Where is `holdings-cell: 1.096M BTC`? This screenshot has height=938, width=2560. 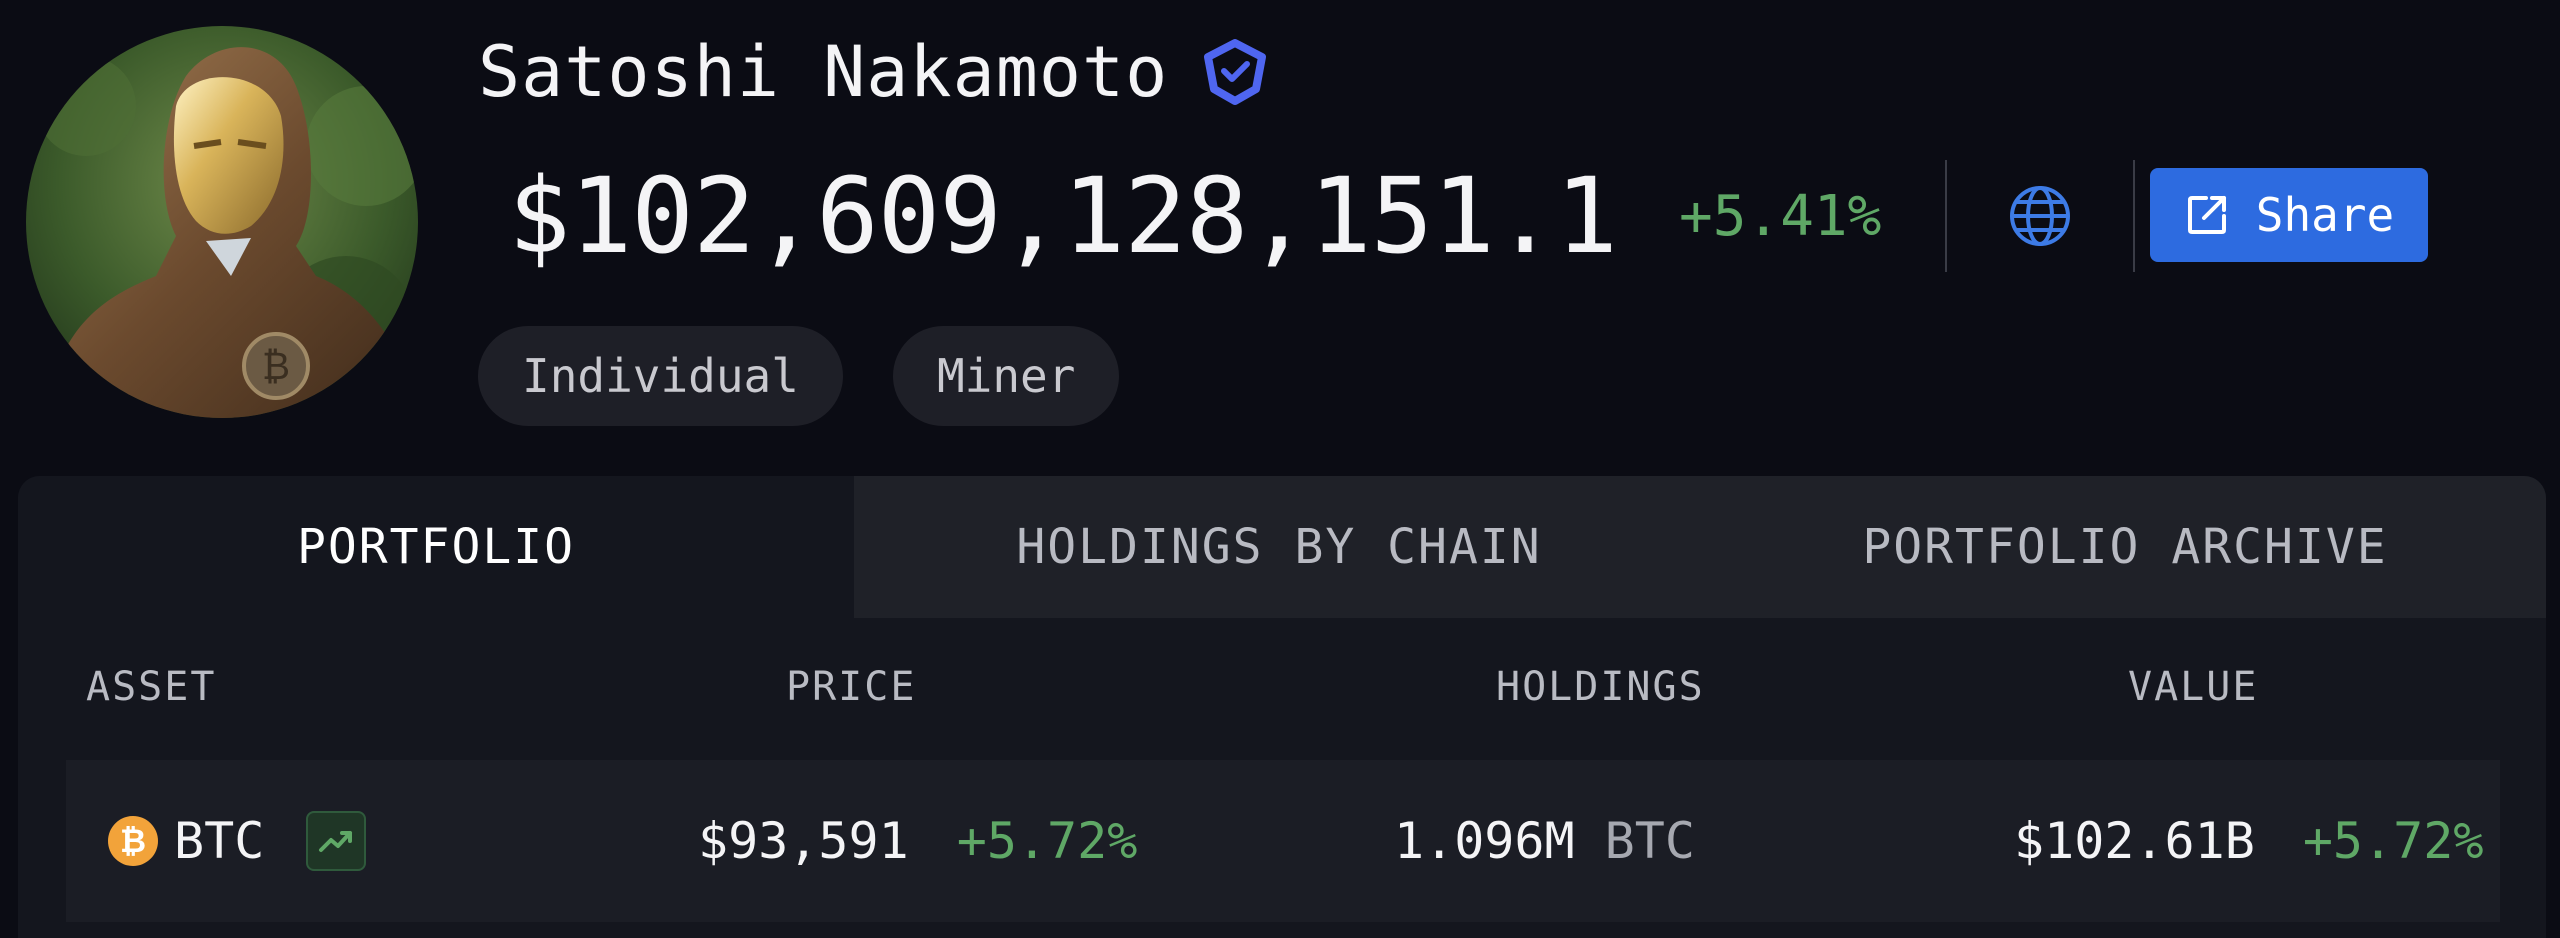
holdings-cell: 1.096M BTC is located at coordinates (1544, 841).